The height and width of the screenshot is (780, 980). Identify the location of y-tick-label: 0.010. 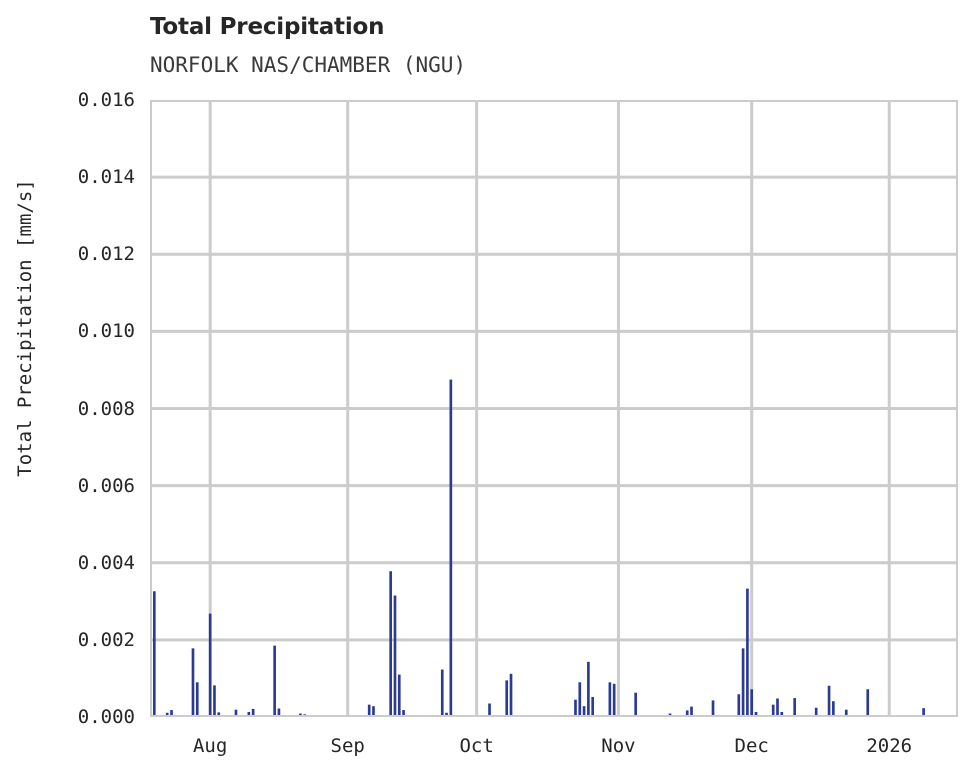
(106, 331).